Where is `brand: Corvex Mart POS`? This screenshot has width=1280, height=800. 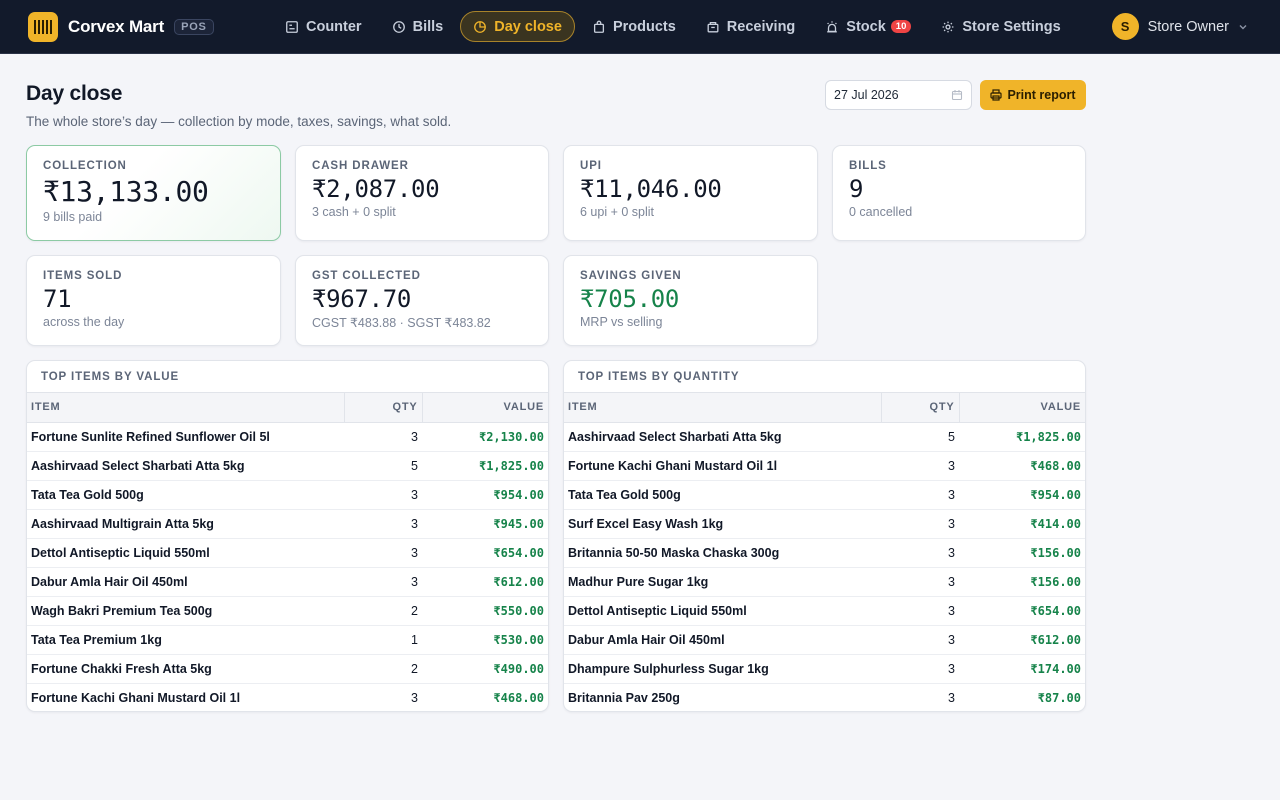
brand: Corvex Mart POS is located at coordinates (153, 26).